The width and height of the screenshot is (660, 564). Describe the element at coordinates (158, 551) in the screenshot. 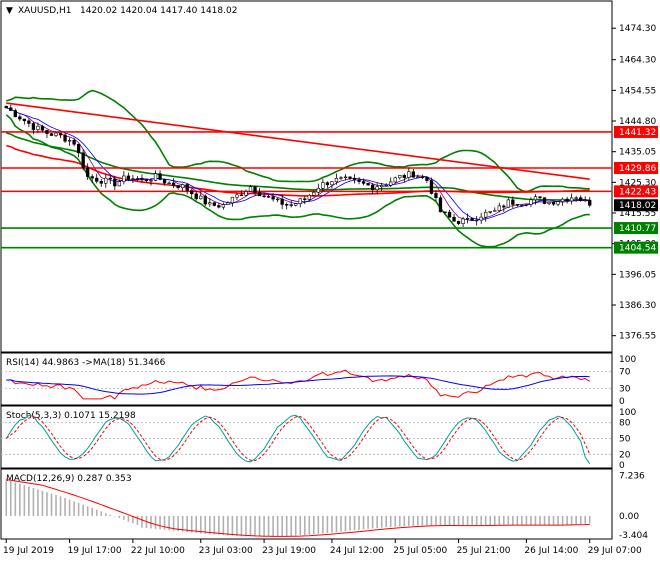

I see `x-tick-label: 22 Jul 10:00` at that location.